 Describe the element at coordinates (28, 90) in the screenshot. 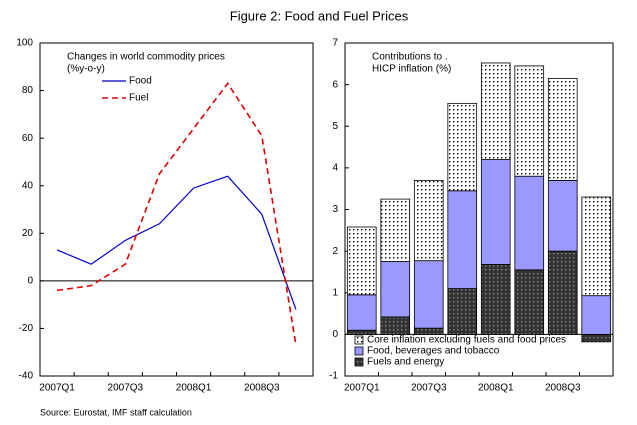

I see `y-tick-label: 80` at that location.